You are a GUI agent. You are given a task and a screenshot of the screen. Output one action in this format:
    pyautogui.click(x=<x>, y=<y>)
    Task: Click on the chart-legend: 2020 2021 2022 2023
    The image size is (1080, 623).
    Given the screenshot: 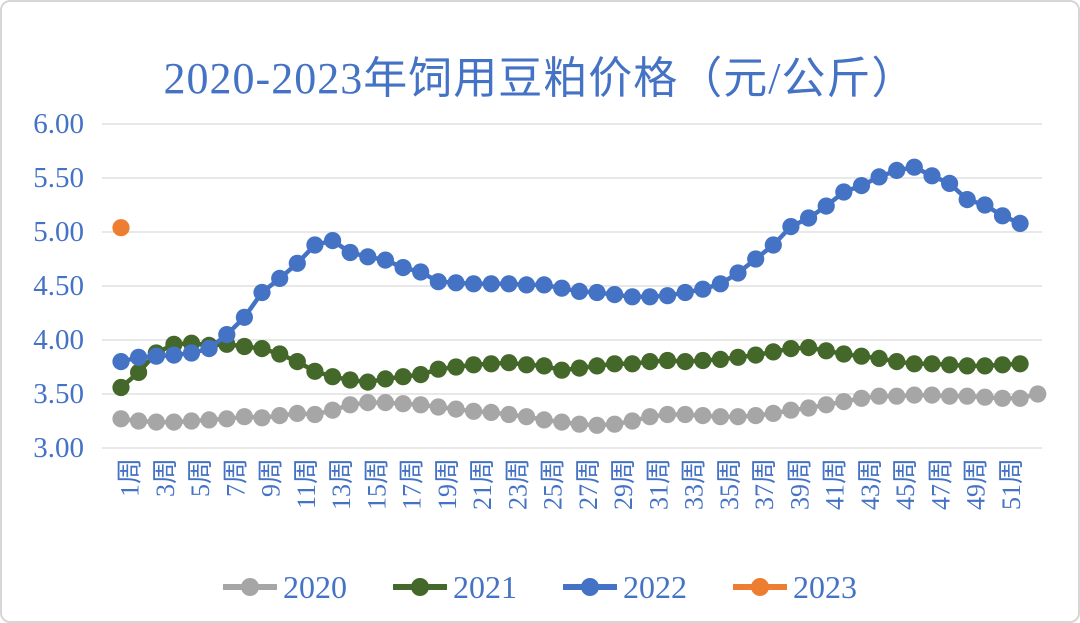 What is the action you would take?
    pyautogui.click(x=540, y=587)
    